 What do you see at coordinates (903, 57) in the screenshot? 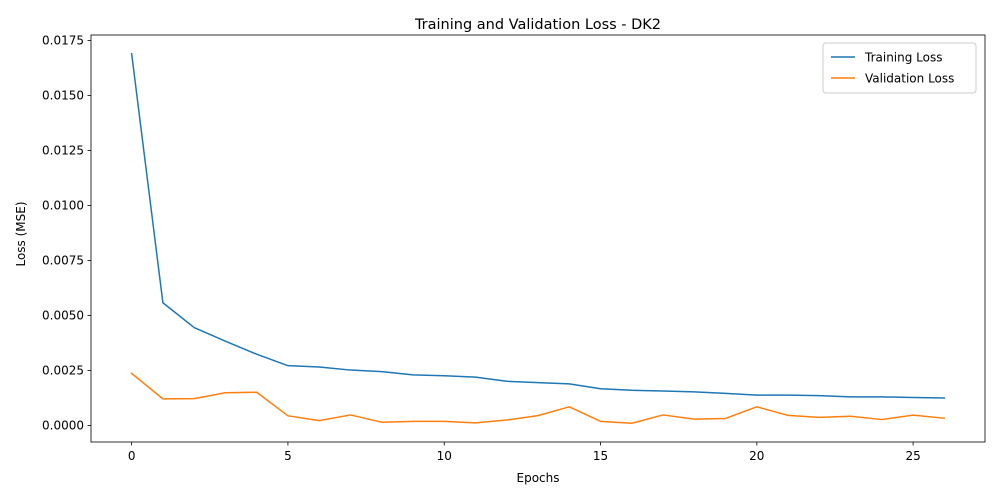
I see `legend-label: Training Loss` at bounding box center [903, 57].